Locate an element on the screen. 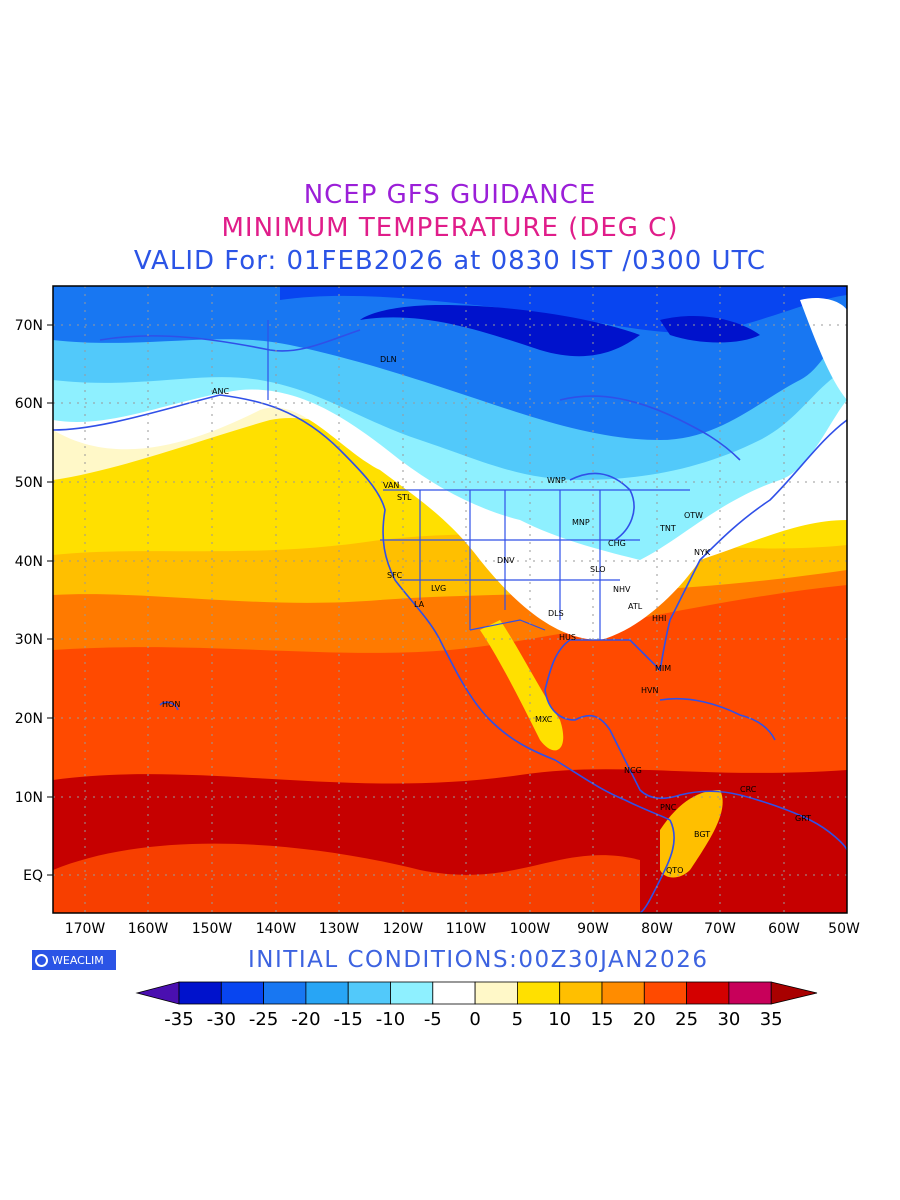  colorbar-label: 5 is located at coordinates (517, 1019).